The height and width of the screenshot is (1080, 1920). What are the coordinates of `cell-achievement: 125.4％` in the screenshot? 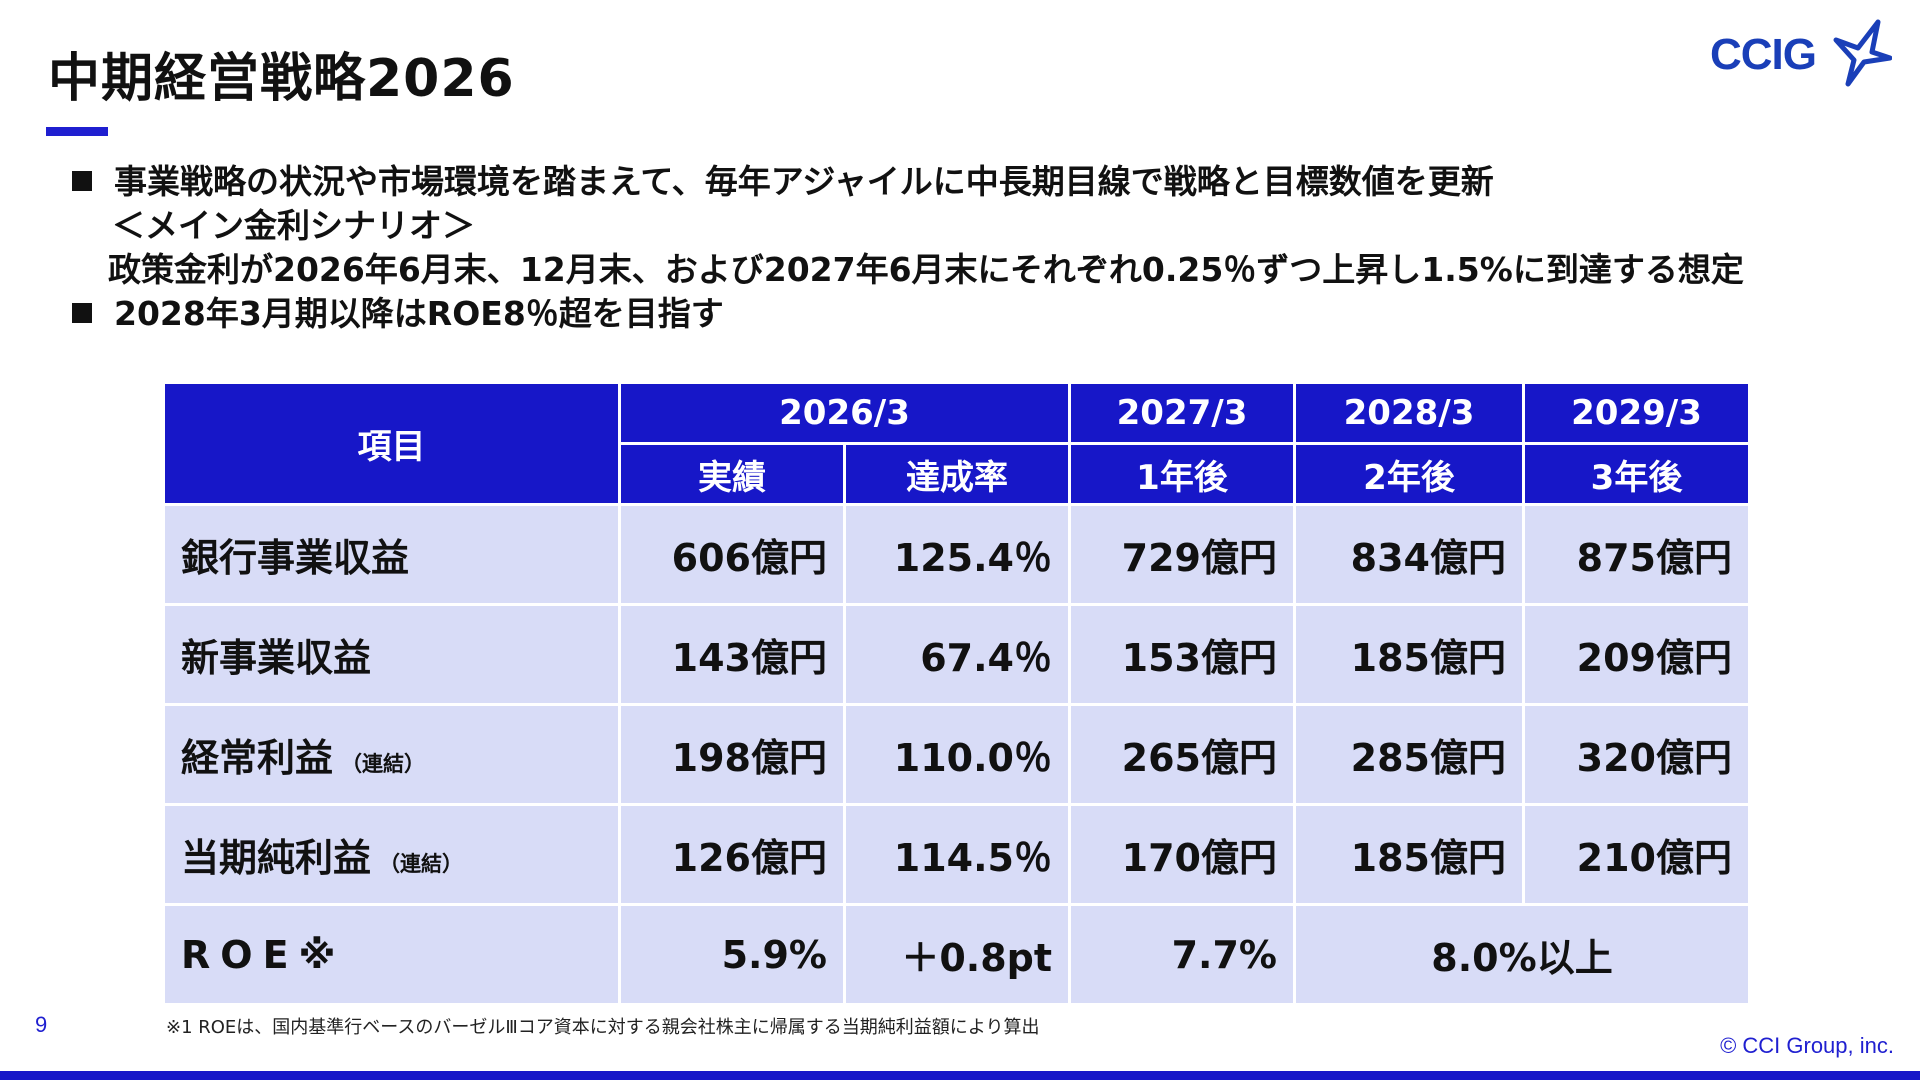 It's located at (957, 554).